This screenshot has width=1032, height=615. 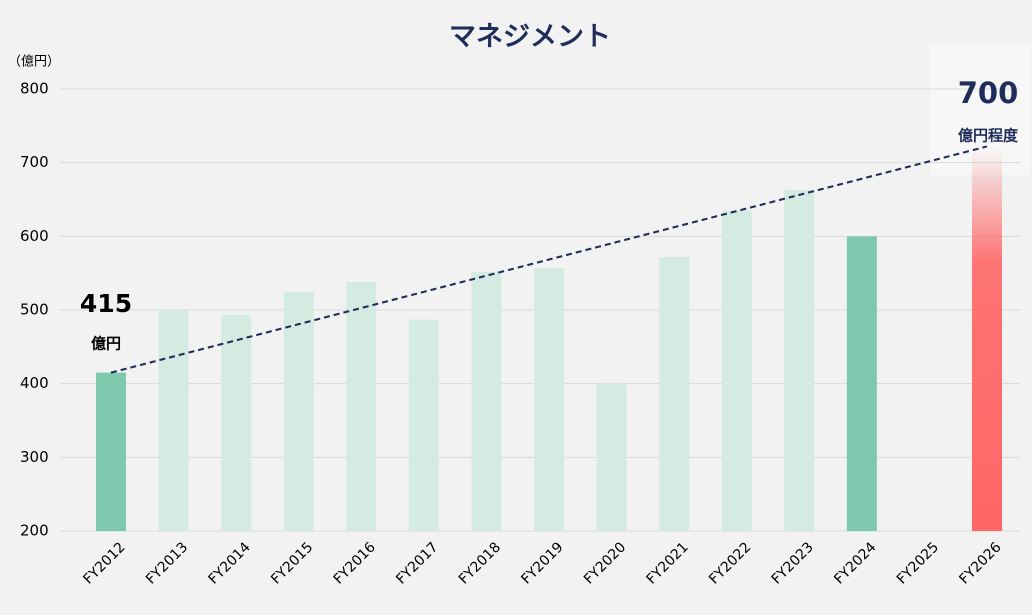 What do you see at coordinates (34, 457) in the screenshot?
I see `y-tick-label: 300` at bounding box center [34, 457].